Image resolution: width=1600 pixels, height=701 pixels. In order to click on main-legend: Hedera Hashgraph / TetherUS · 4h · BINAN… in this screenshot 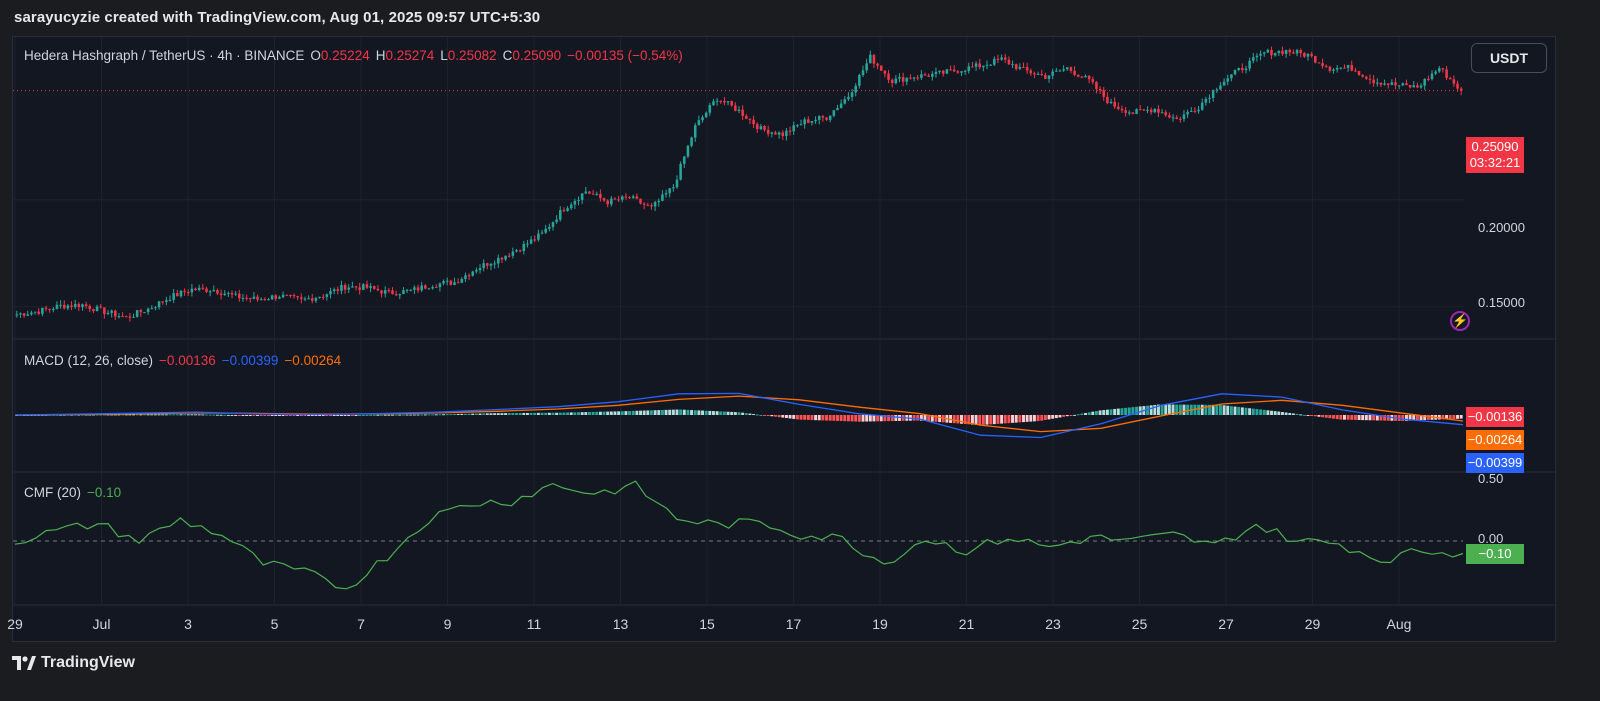, I will do `click(353, 55)`.